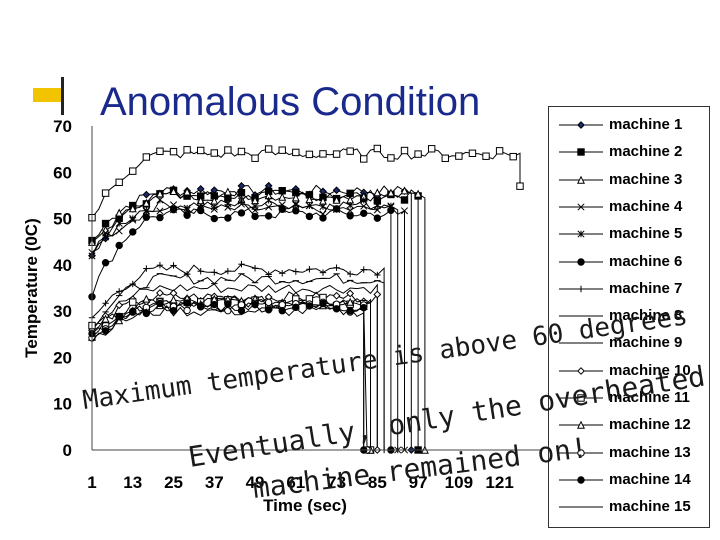 The height and width of the screenshot is (540, 720). Describe the element at coordinates (646, 179) in the screenshot. I see `legend-label: machine 3` at that location.